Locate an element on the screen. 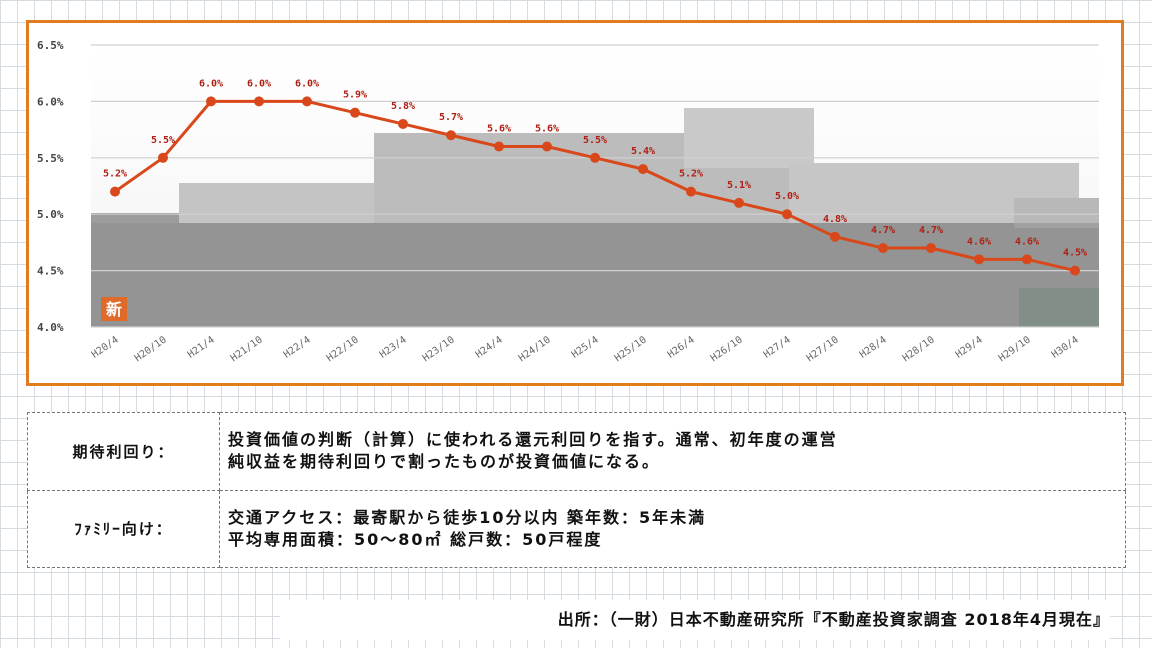 This screenshot has height=648, width=1152. data-label: 5.9% is located at coordinates (355, 95).